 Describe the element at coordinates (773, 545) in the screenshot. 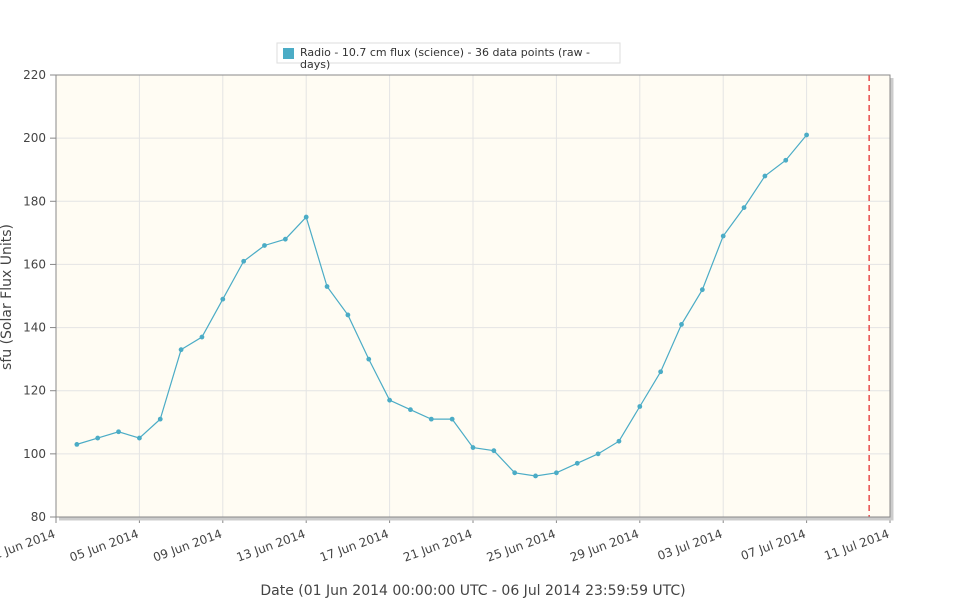

I see `x-tick-label: 07 Jul 2014` at that location.